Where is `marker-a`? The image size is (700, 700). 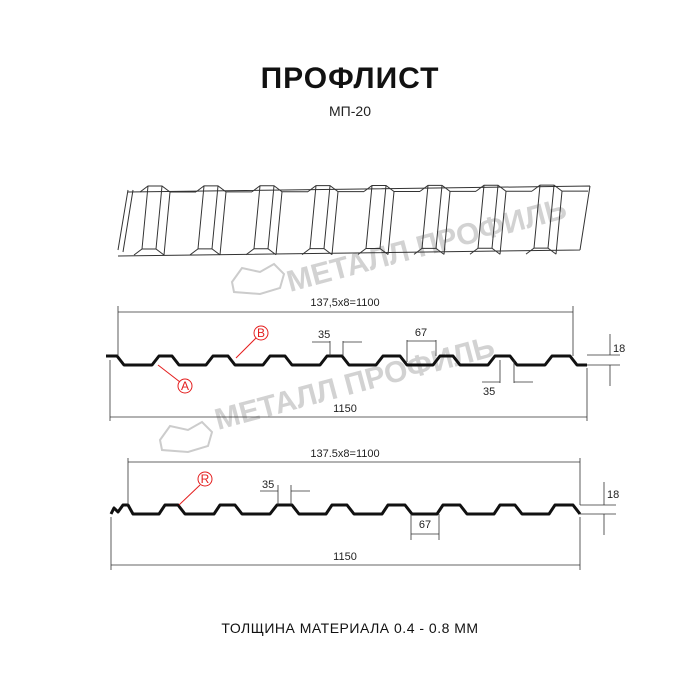 marker-a is located at coordinates (185, 386).